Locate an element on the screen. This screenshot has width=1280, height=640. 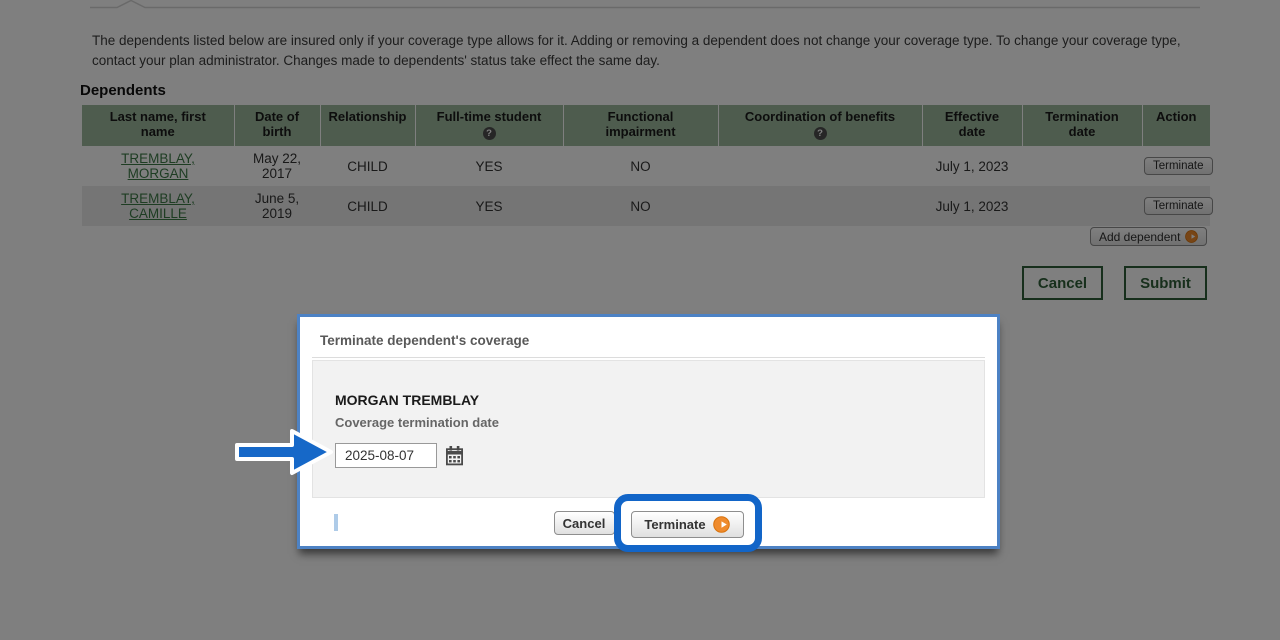
modal-terminate-button: Terminate is located at coordinates (687, 524).